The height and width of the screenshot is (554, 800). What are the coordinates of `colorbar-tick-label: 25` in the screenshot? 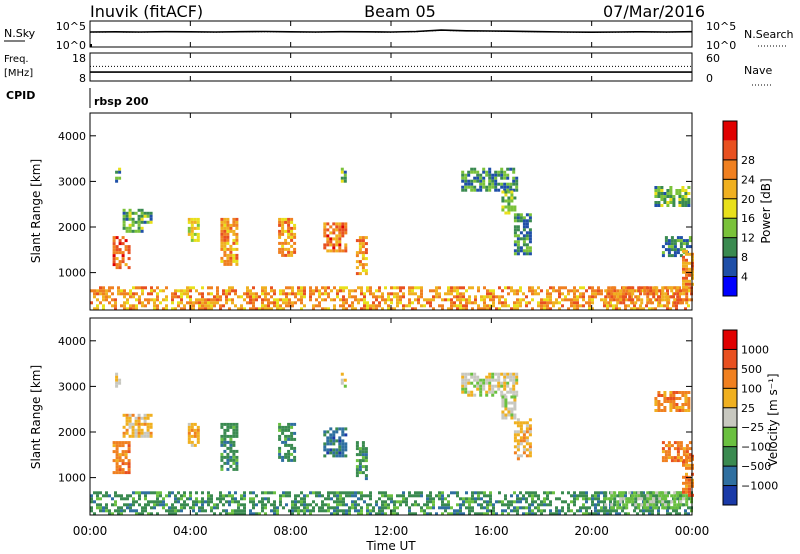 It's located at (748, 408).